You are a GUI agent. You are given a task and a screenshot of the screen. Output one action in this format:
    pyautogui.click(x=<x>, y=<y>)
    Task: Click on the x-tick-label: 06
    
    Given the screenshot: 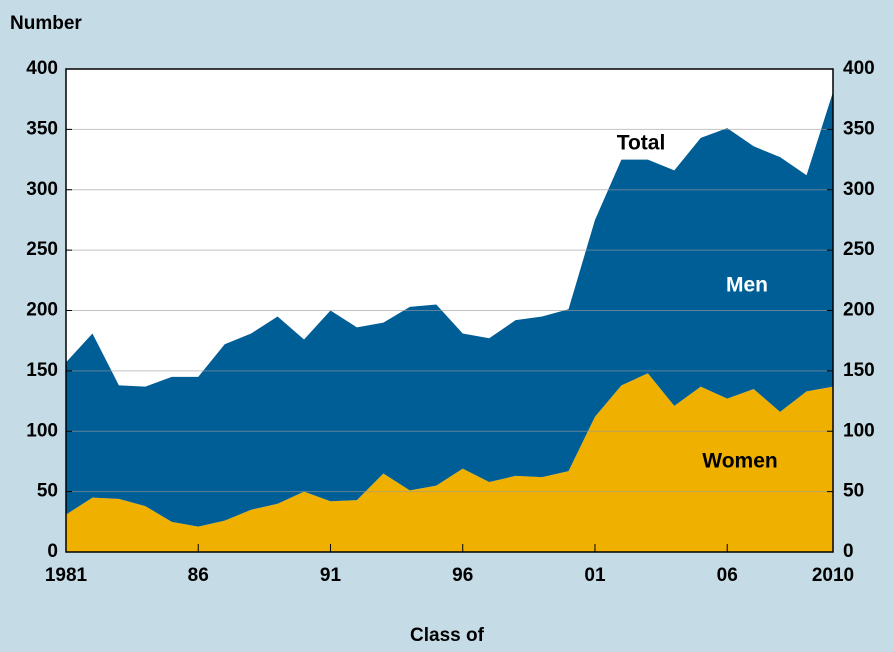 What is the action you would take?
    pyautogui.click(x=727, y=575)
    